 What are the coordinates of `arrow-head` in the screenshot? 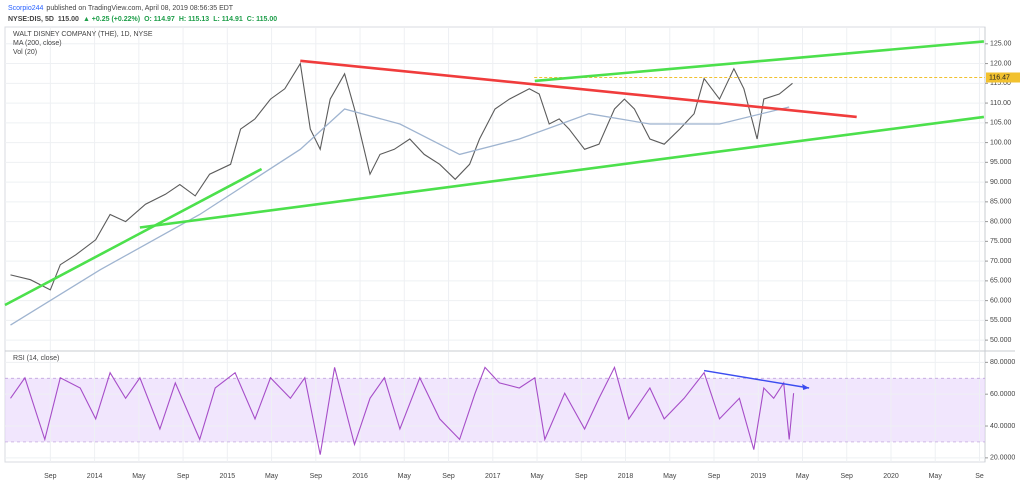 It's located at (806, 386).